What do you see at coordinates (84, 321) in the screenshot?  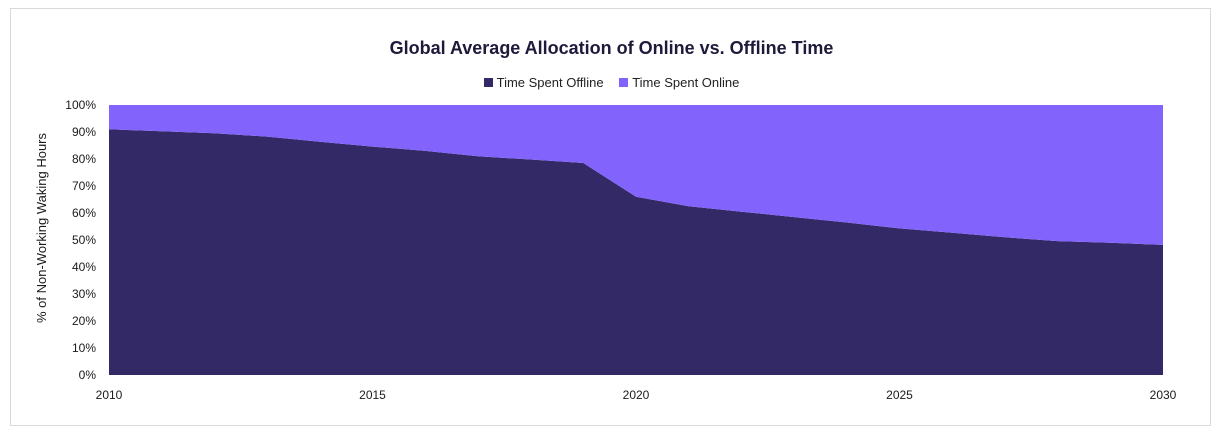 I see `y-tick-label: 20%` at bounding box center [84, 321].